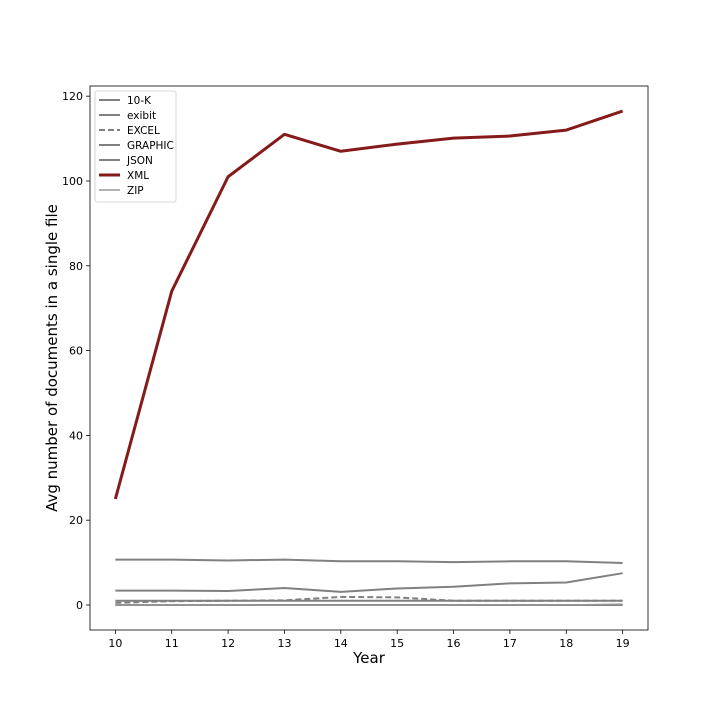 This screenshot has height=720, width=720. I want to click on x-tick-label: 16, so click(454, 643).